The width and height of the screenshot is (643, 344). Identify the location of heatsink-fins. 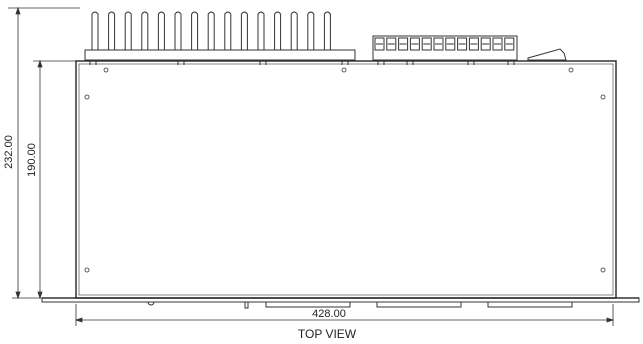
(211, 30).